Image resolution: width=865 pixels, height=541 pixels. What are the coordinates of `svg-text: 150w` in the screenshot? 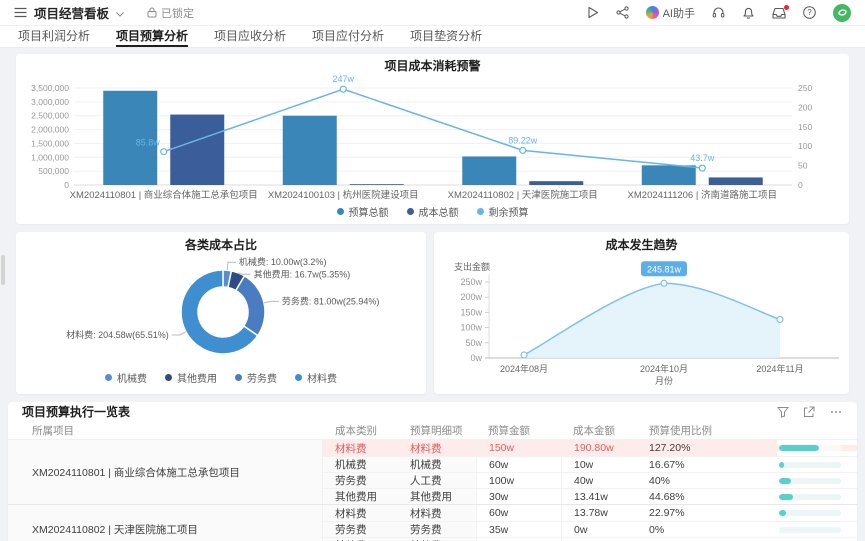 It's located at (471, 312).